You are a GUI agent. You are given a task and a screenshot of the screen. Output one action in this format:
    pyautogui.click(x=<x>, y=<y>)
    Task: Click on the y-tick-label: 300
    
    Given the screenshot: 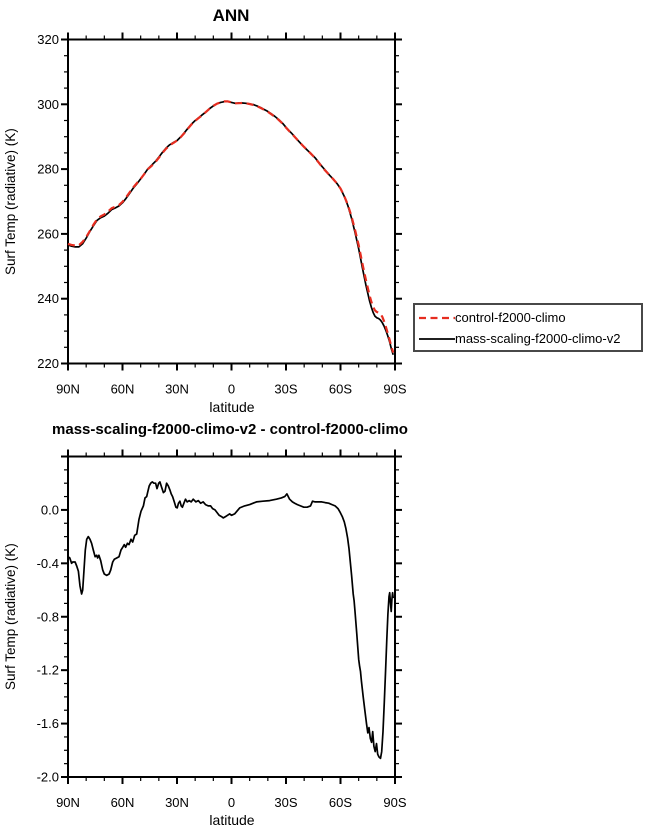 What is the action you would take?
    pyautogui.click(x=48, y=104)
    